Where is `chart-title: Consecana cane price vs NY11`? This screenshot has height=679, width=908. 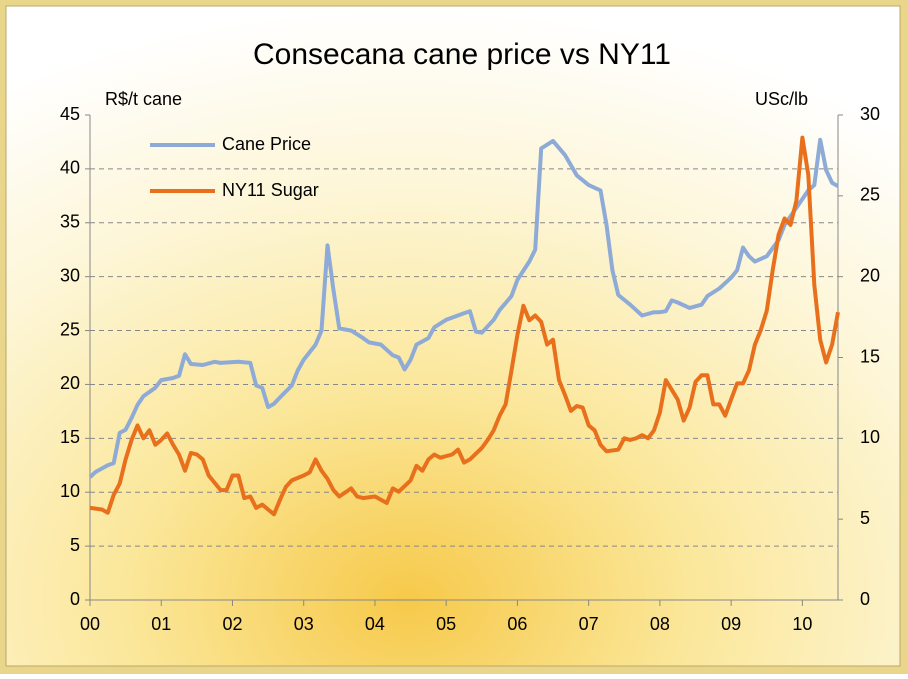
chart-title: Consecana cane price vs NY11 is located at coordinates (462, 54).